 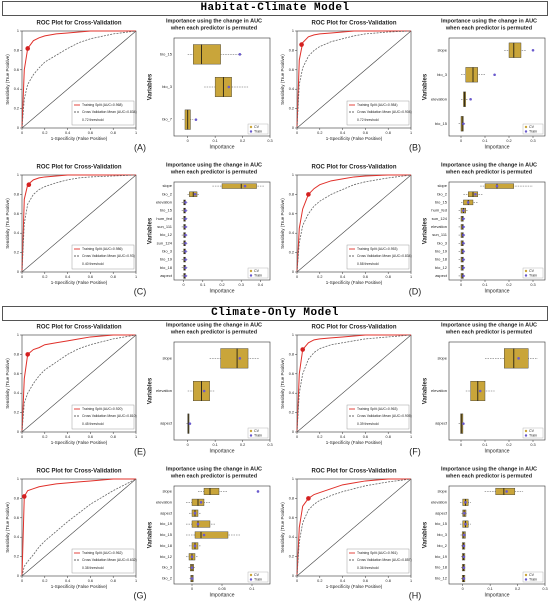 I want to click on legend-label: CV, so click(x=532, y=575).